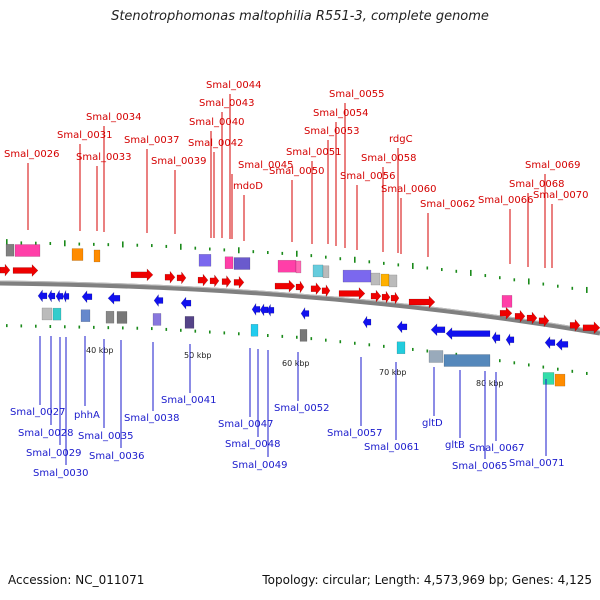  I want to click on gene-label-top: rdgC, so click(401, 139).